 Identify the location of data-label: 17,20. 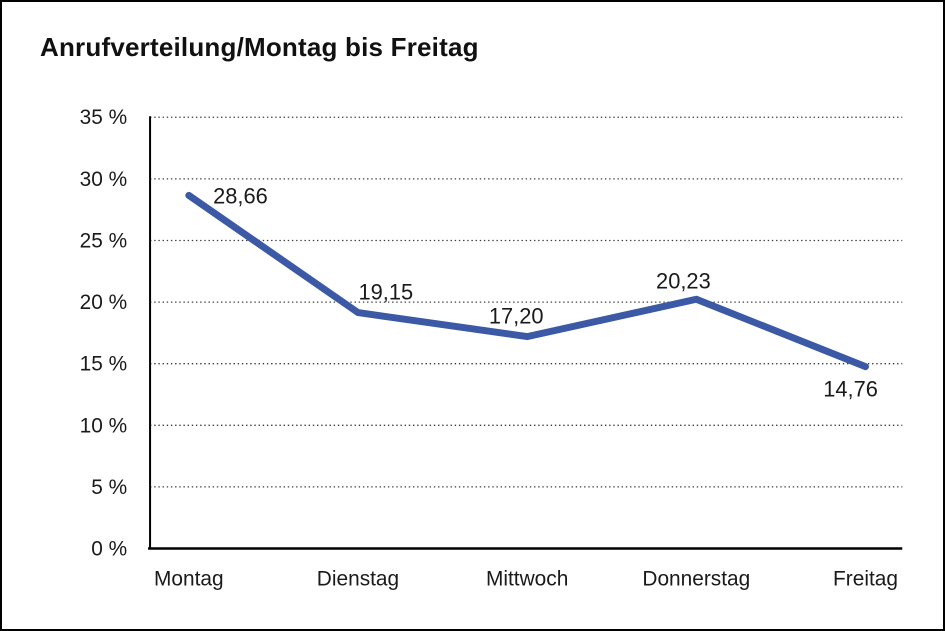
(516, 316).